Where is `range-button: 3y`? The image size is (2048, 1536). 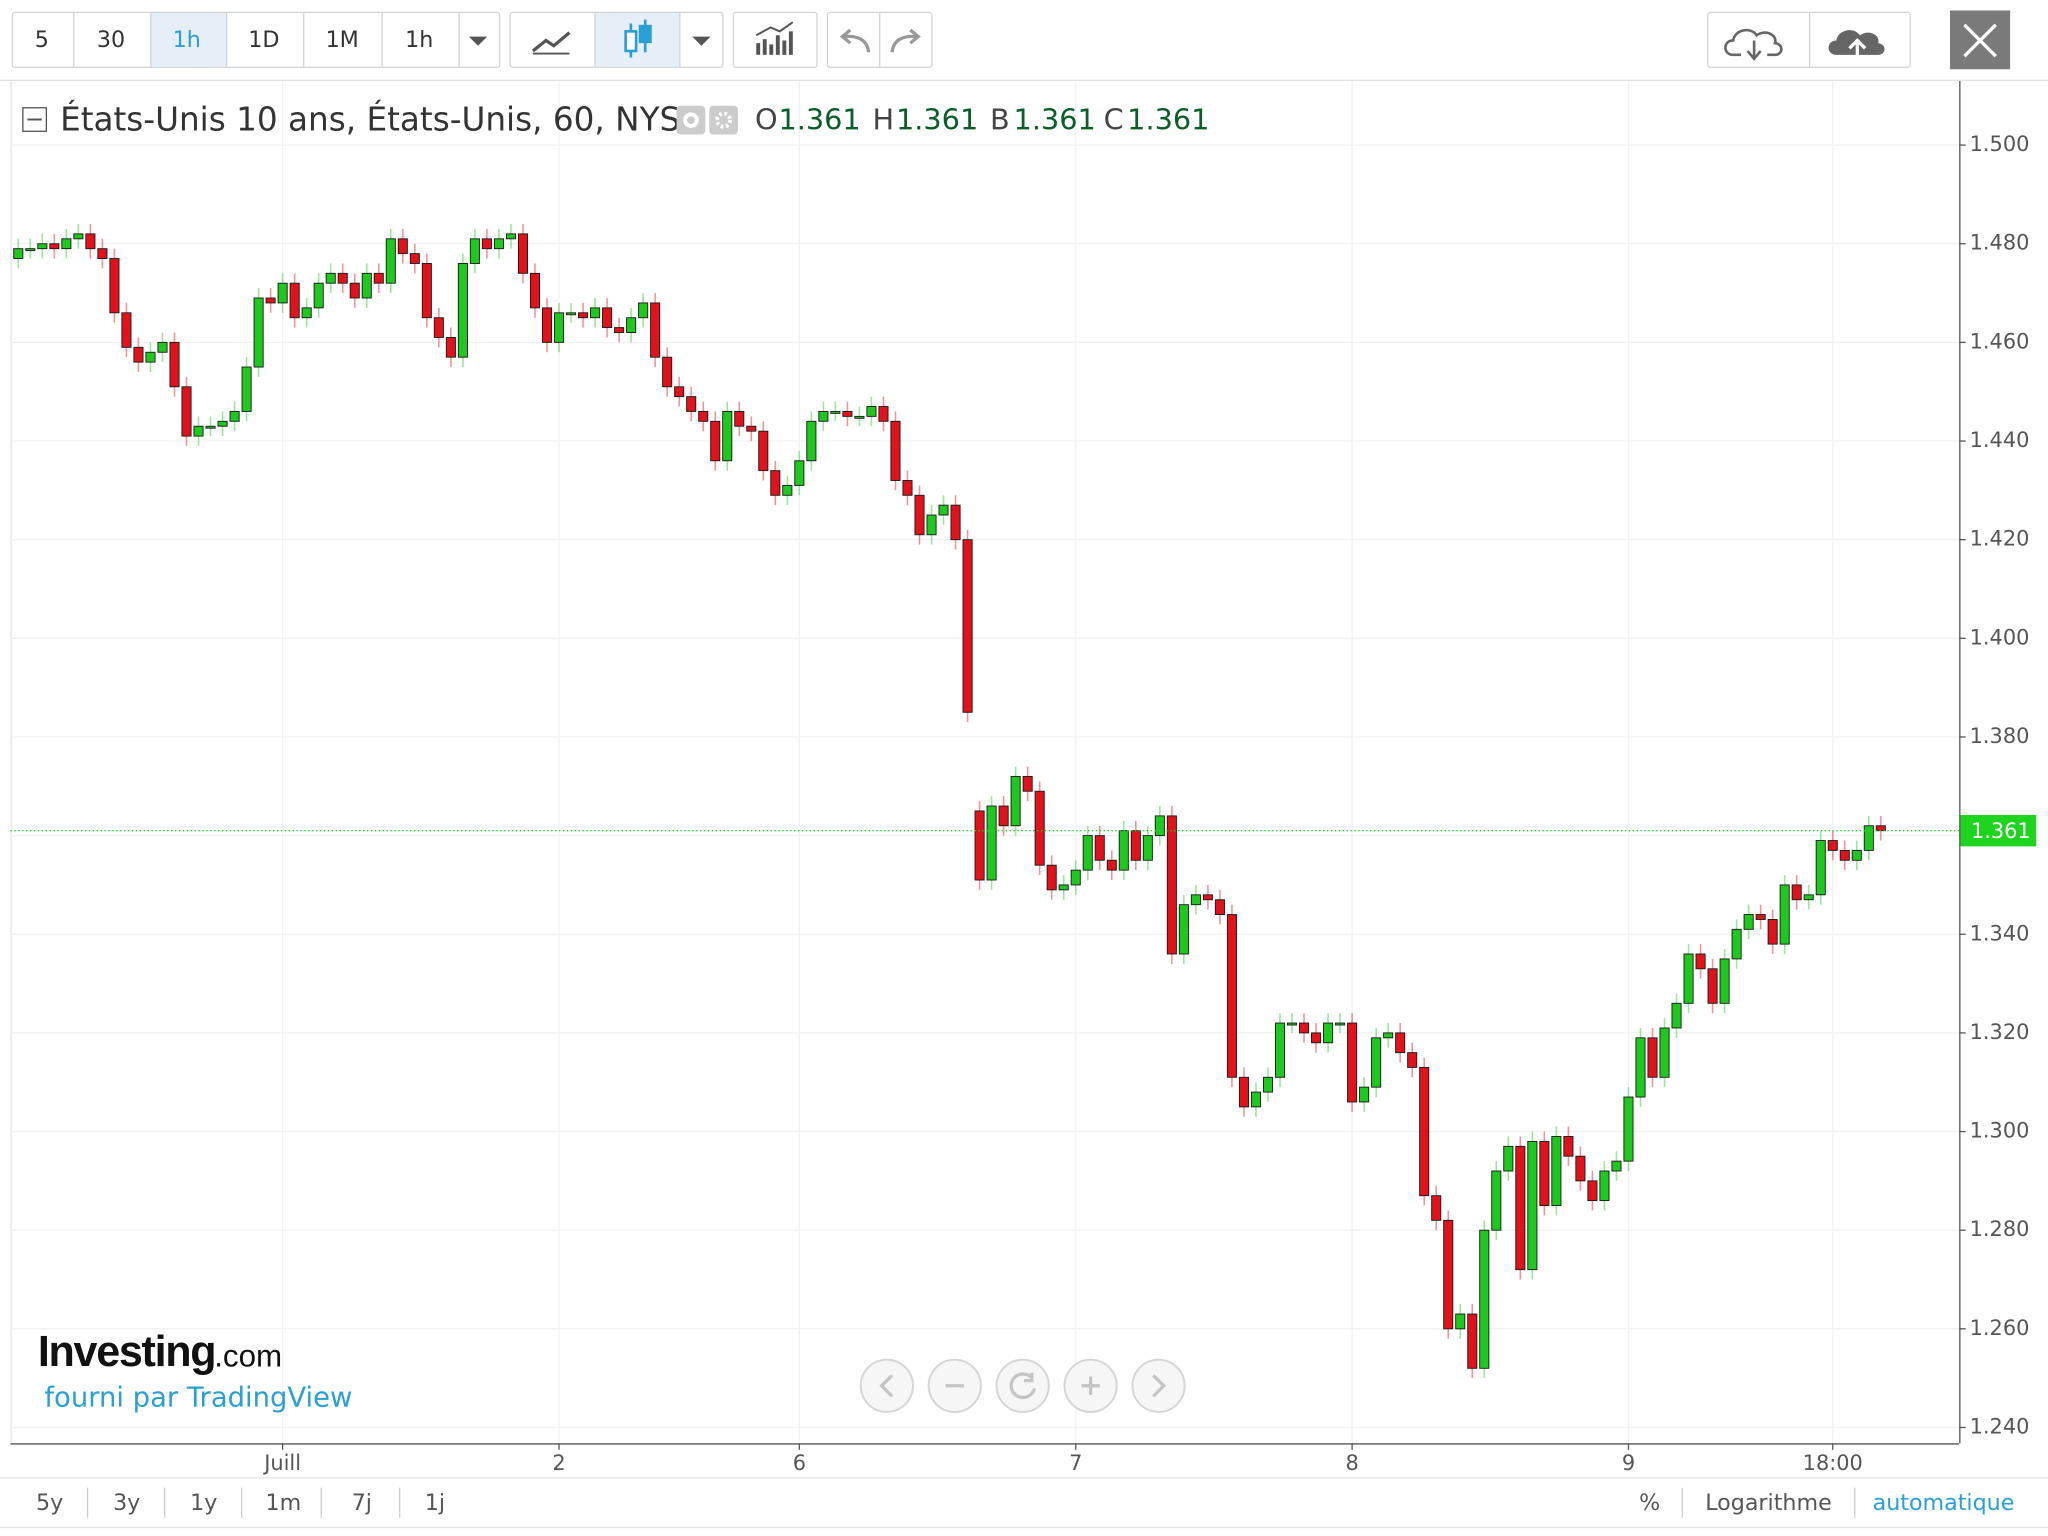 range-button: 3y is located at coordinates (126, 1503).